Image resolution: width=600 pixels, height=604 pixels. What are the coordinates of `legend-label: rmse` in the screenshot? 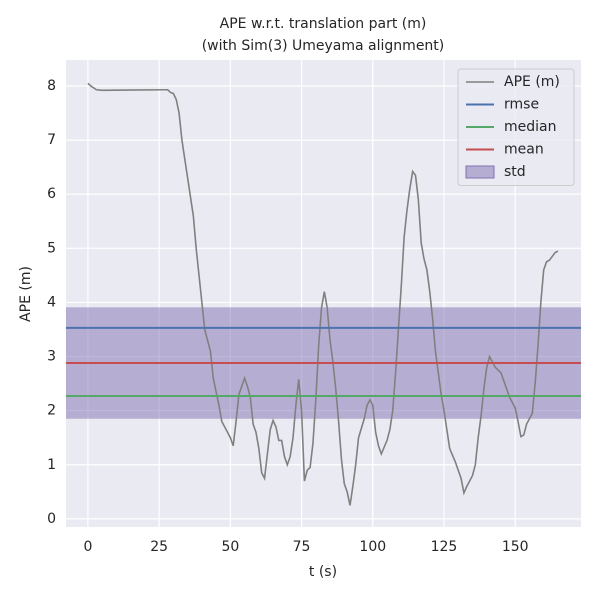 It's located at (521, 105).